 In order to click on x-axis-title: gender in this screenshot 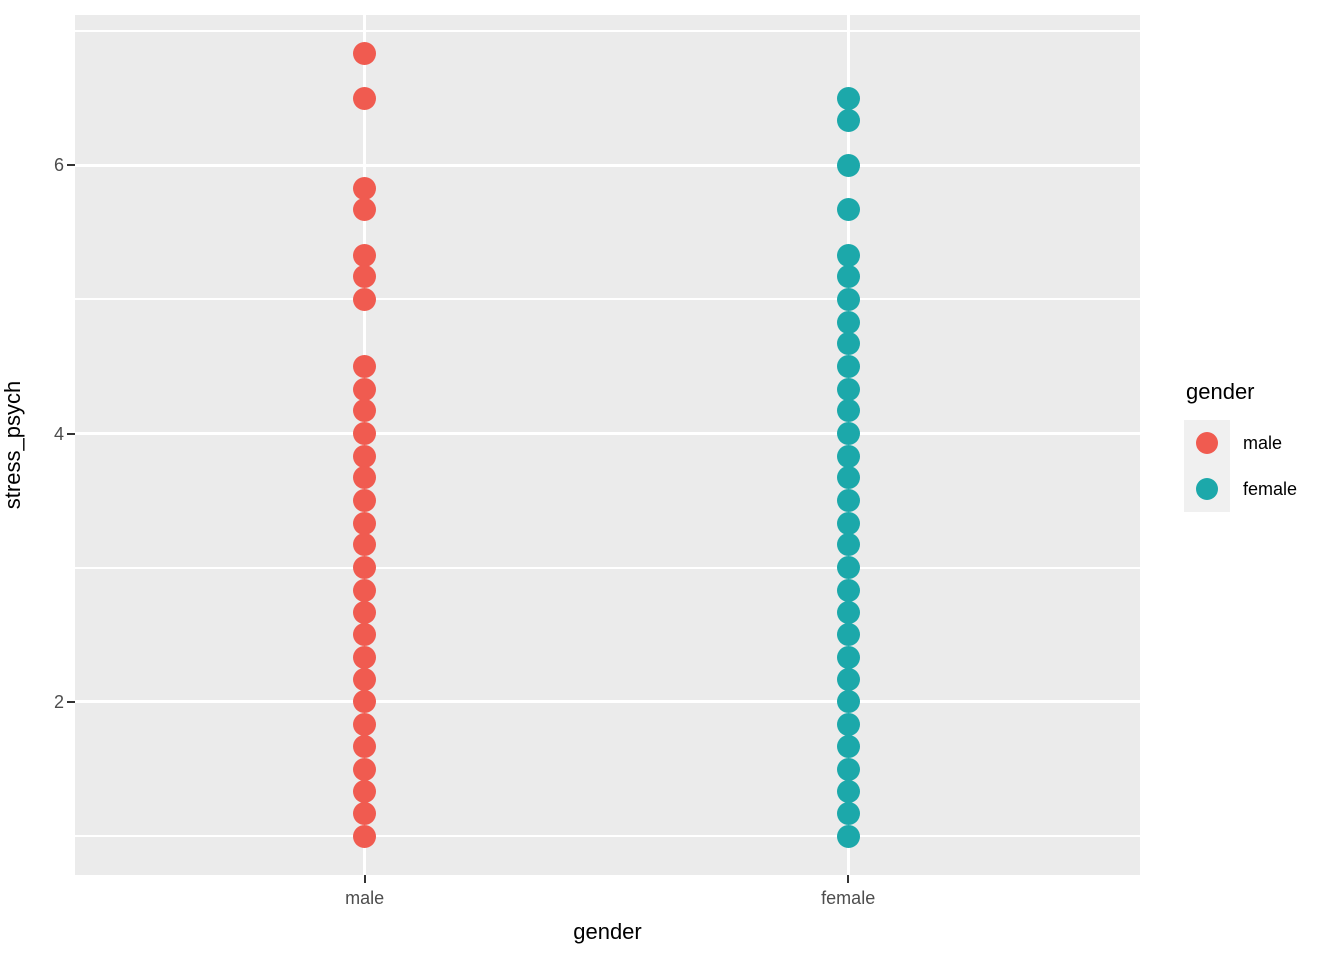, I will do `click(607, 931)`.